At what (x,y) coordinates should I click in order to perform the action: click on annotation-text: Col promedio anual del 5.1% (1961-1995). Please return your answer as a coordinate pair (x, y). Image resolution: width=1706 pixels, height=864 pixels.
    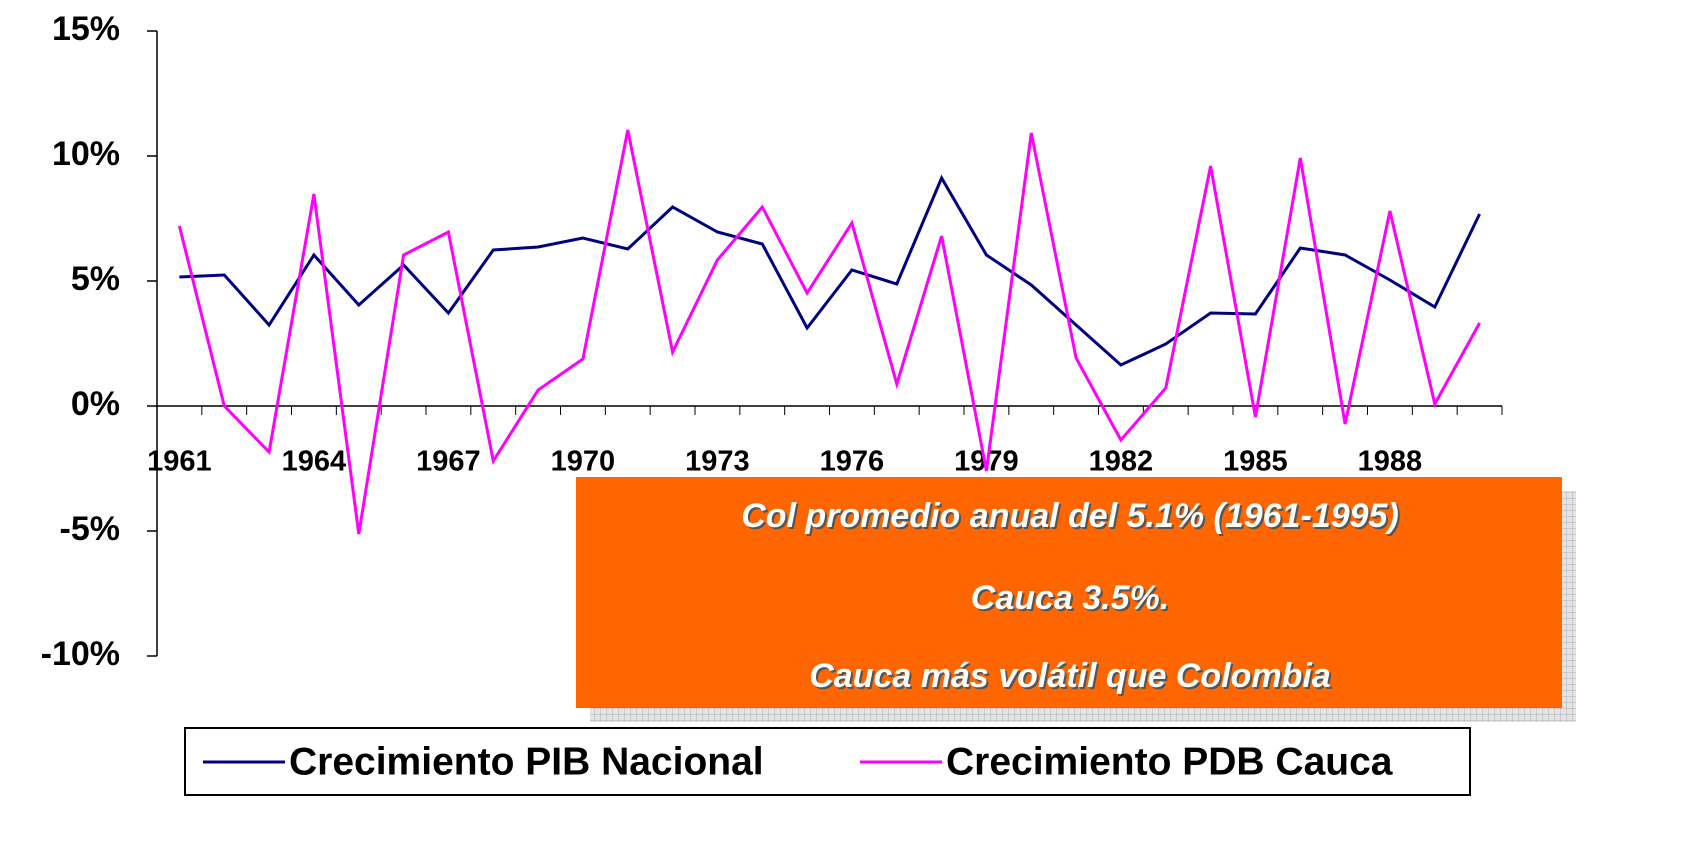
    Looking at the image, I should click on (1070, 516).